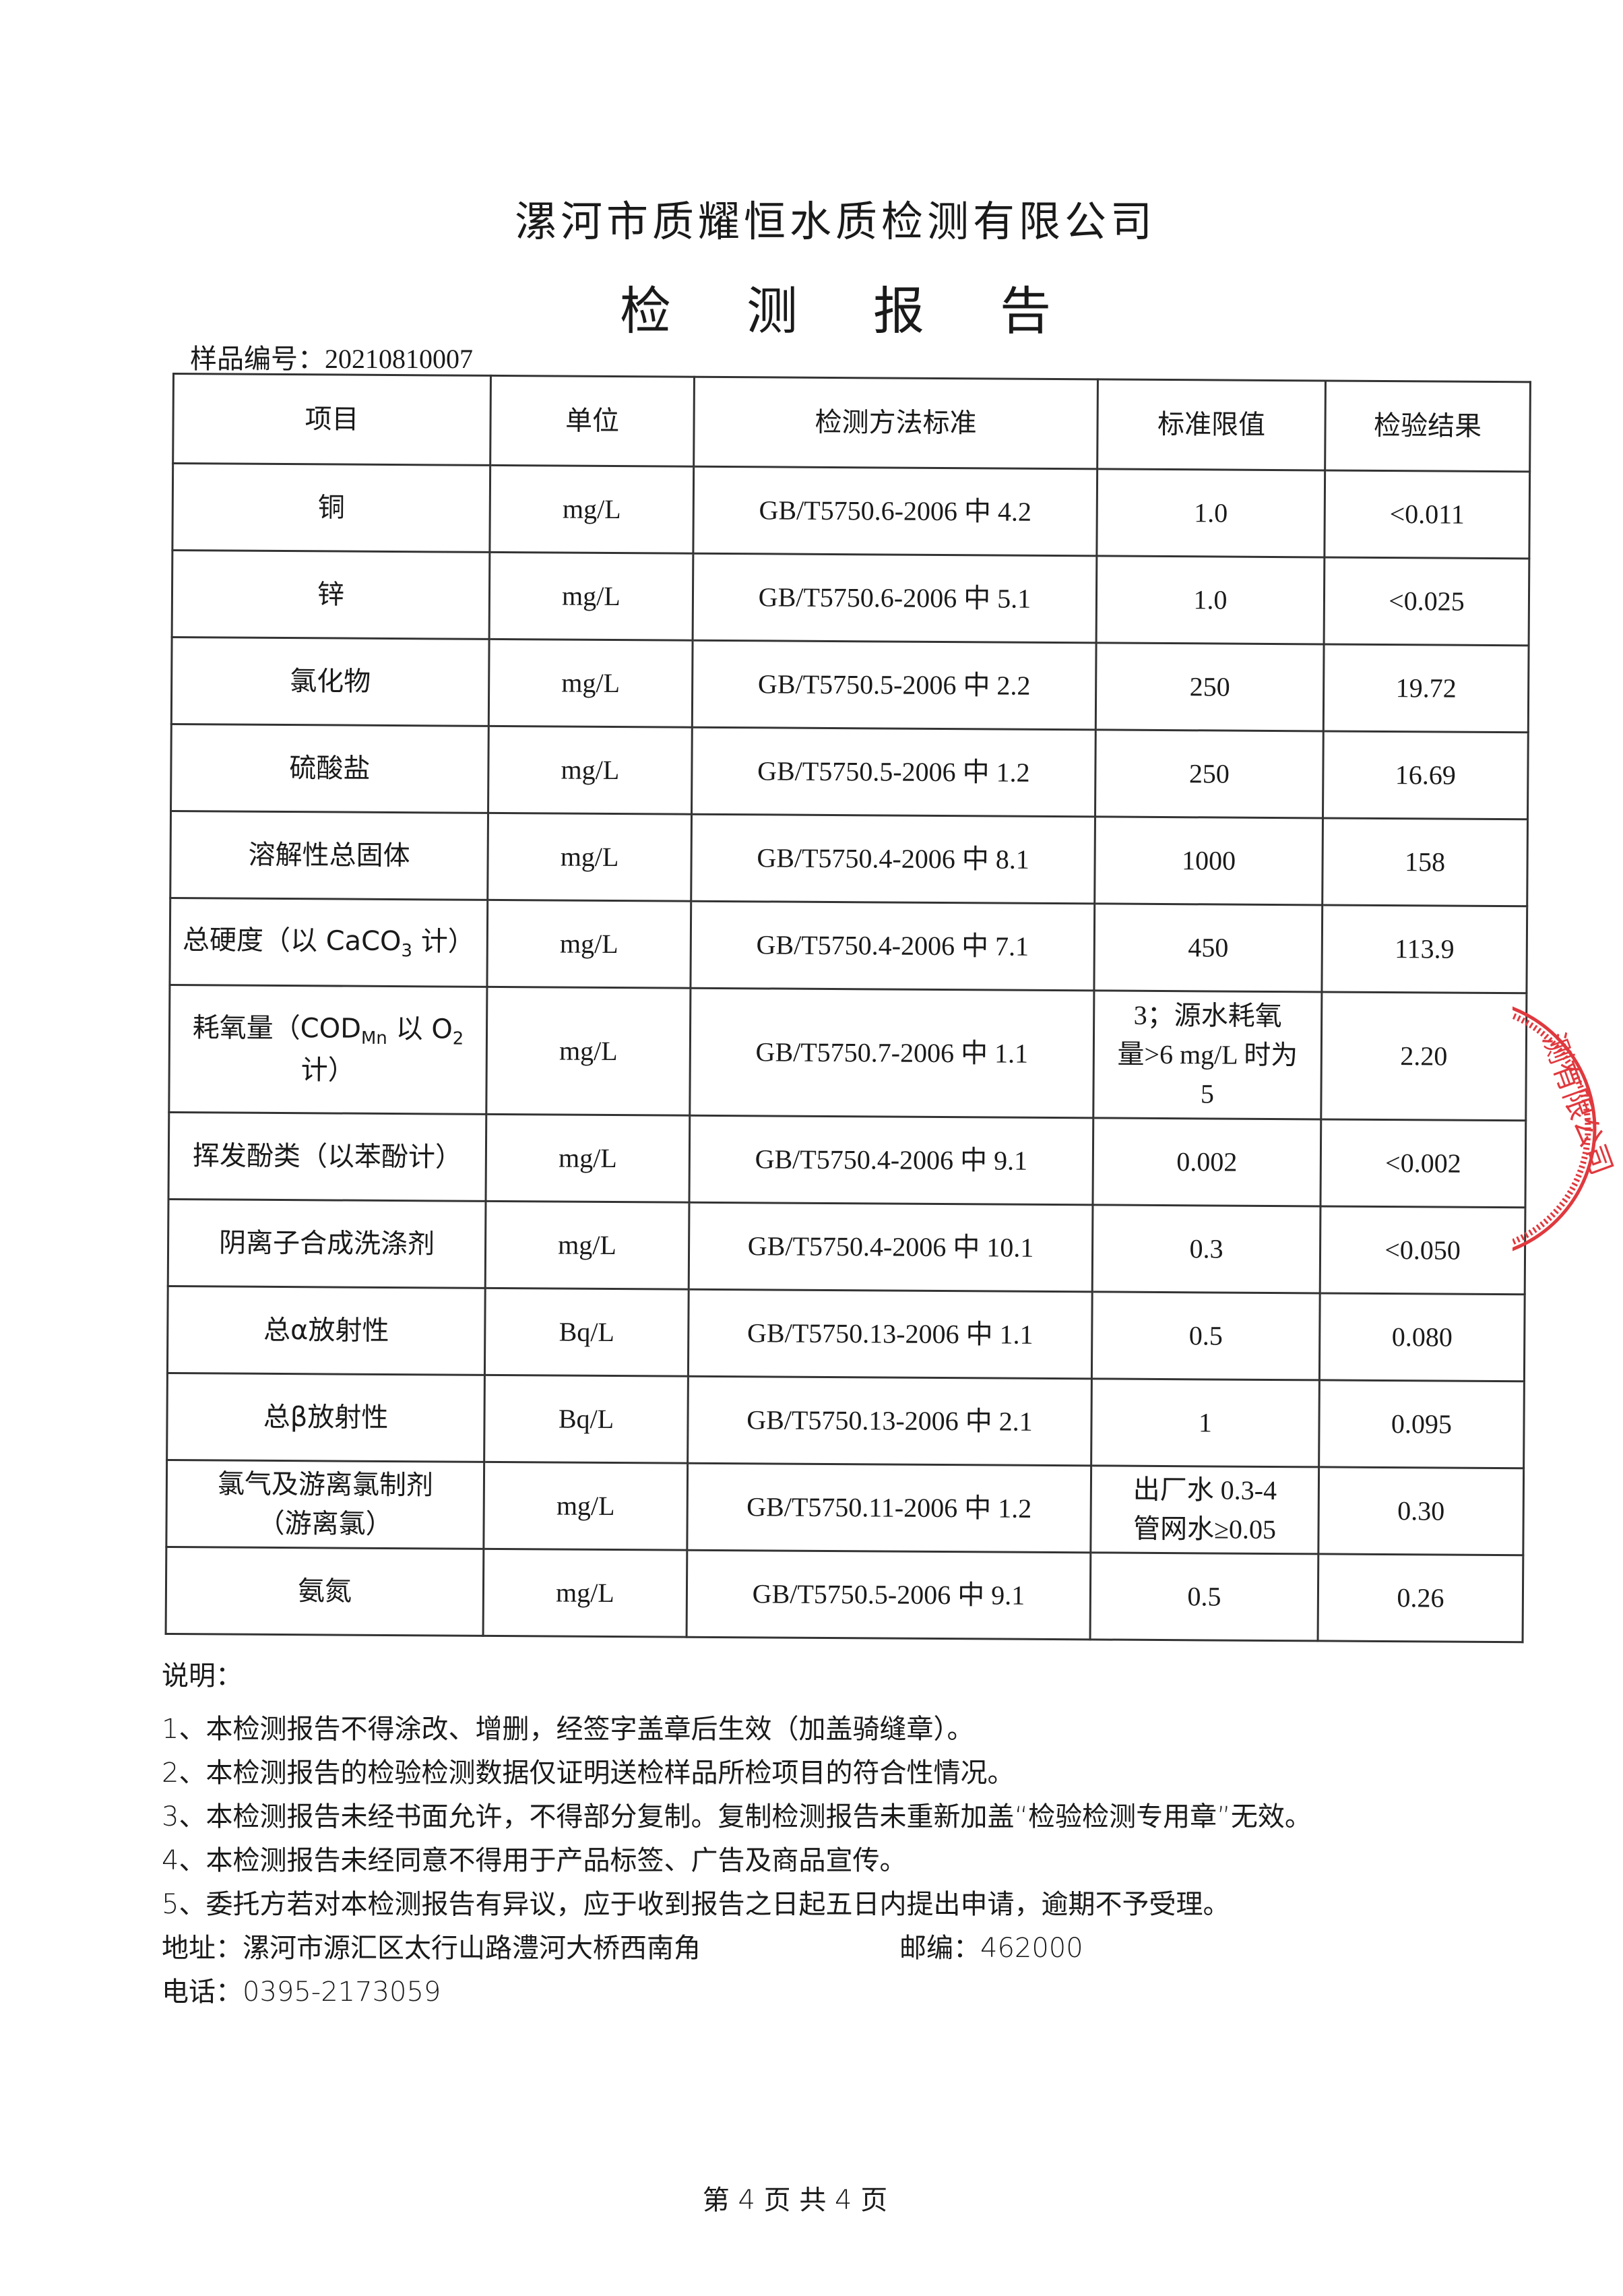 This screenshot has width=1623, height=2296. What do you see at coordinates (772, 311) in the screenshot?
I see `title-char: 测` at bounding box center [772, 311].